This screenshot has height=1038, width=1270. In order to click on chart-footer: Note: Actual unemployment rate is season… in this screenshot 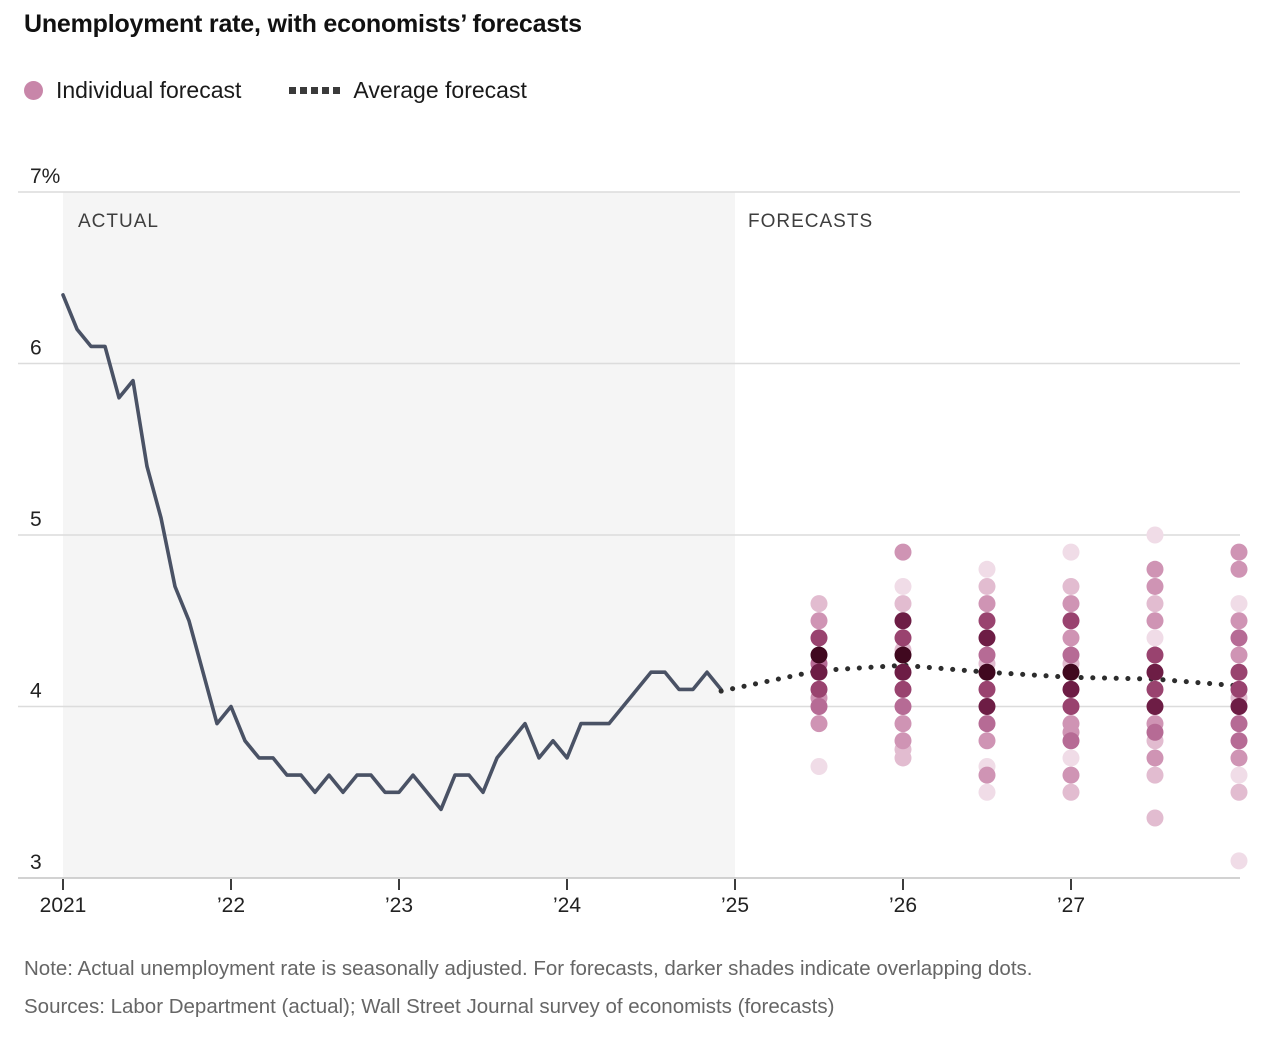, I will do `click(644, 988)`.